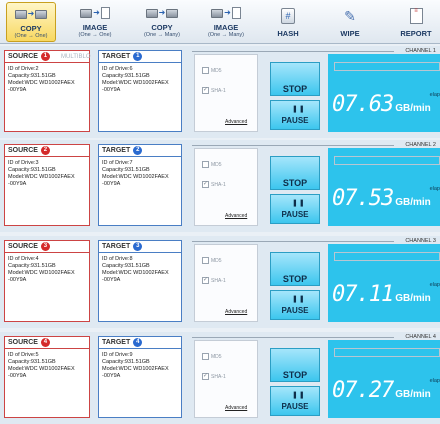 Image resolution: width=440 pixels, height=424 pixels. I want to click on source-tab: SOURCE 2, so click(47, 150).